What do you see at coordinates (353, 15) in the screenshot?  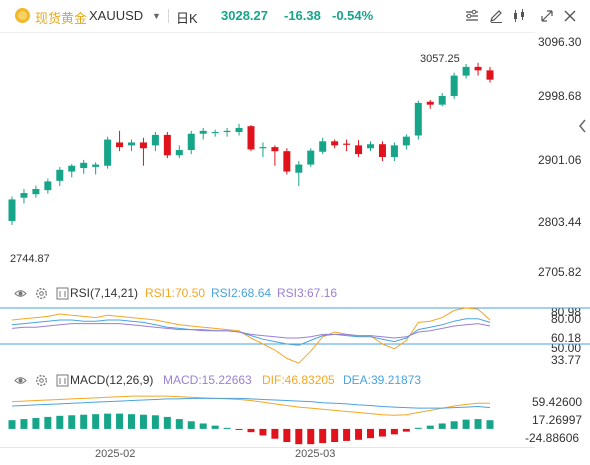 I see `price-change-percent: -0.54%` at bounding box center [353, 15].